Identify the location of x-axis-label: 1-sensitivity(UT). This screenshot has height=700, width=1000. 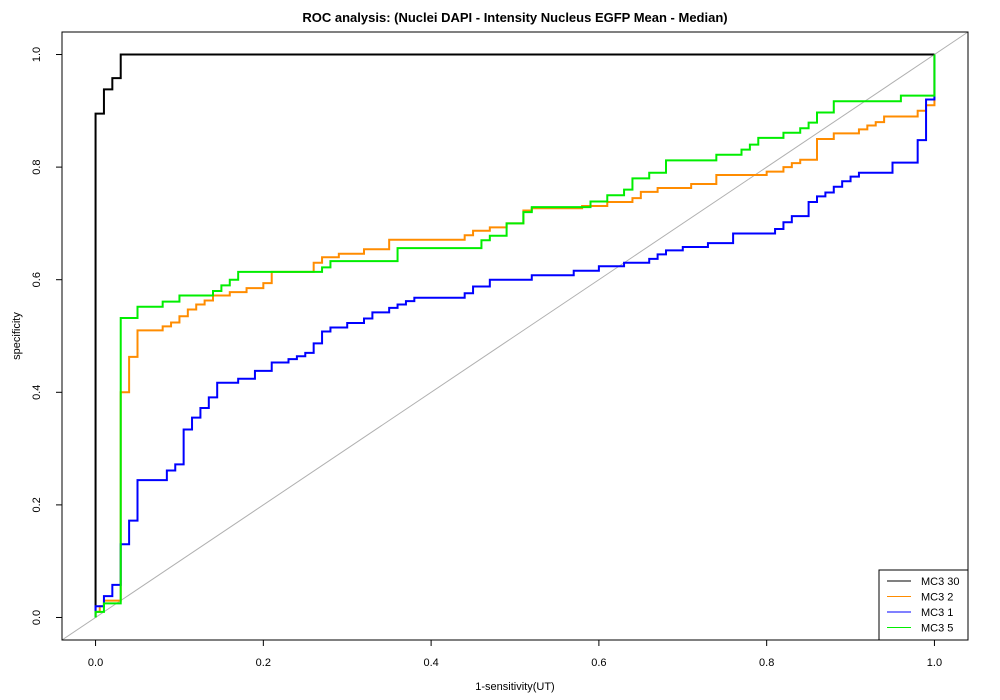
(514, 687).